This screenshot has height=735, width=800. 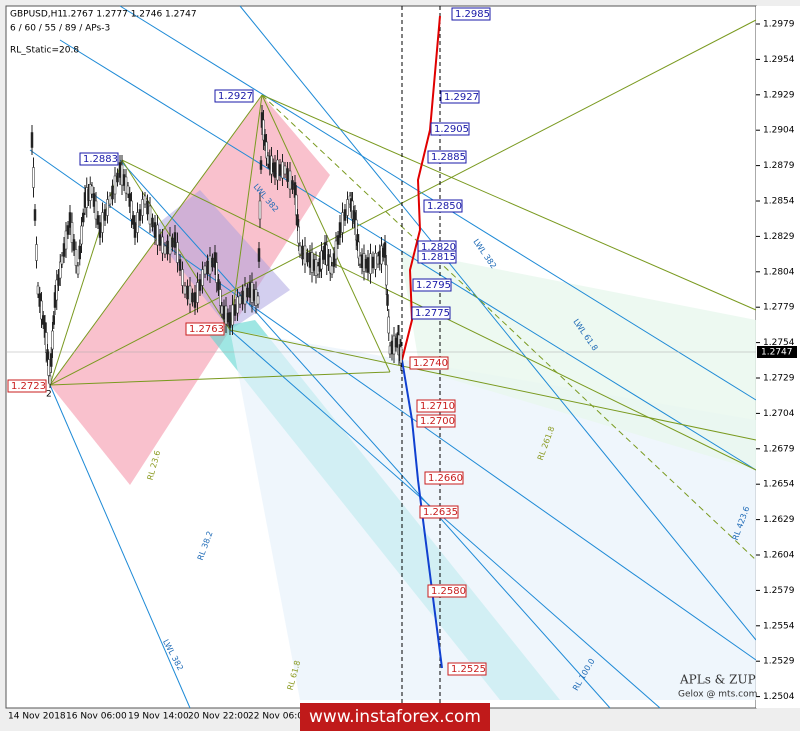 I want to click on level-label: 1.2885, so click(x=448, y=157).